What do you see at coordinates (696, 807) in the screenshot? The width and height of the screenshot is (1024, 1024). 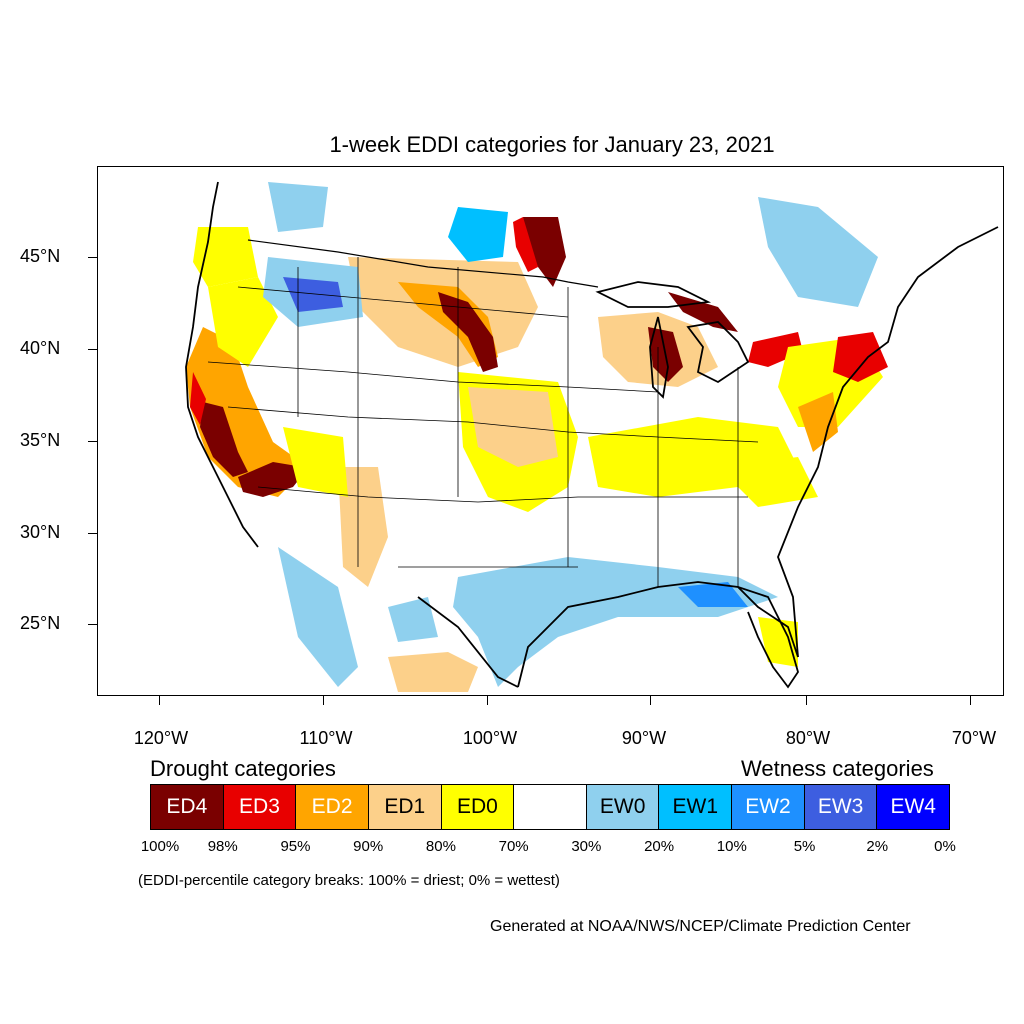 I see `legend-swatch-ew1: EW1` at bounding box center [696, 807].